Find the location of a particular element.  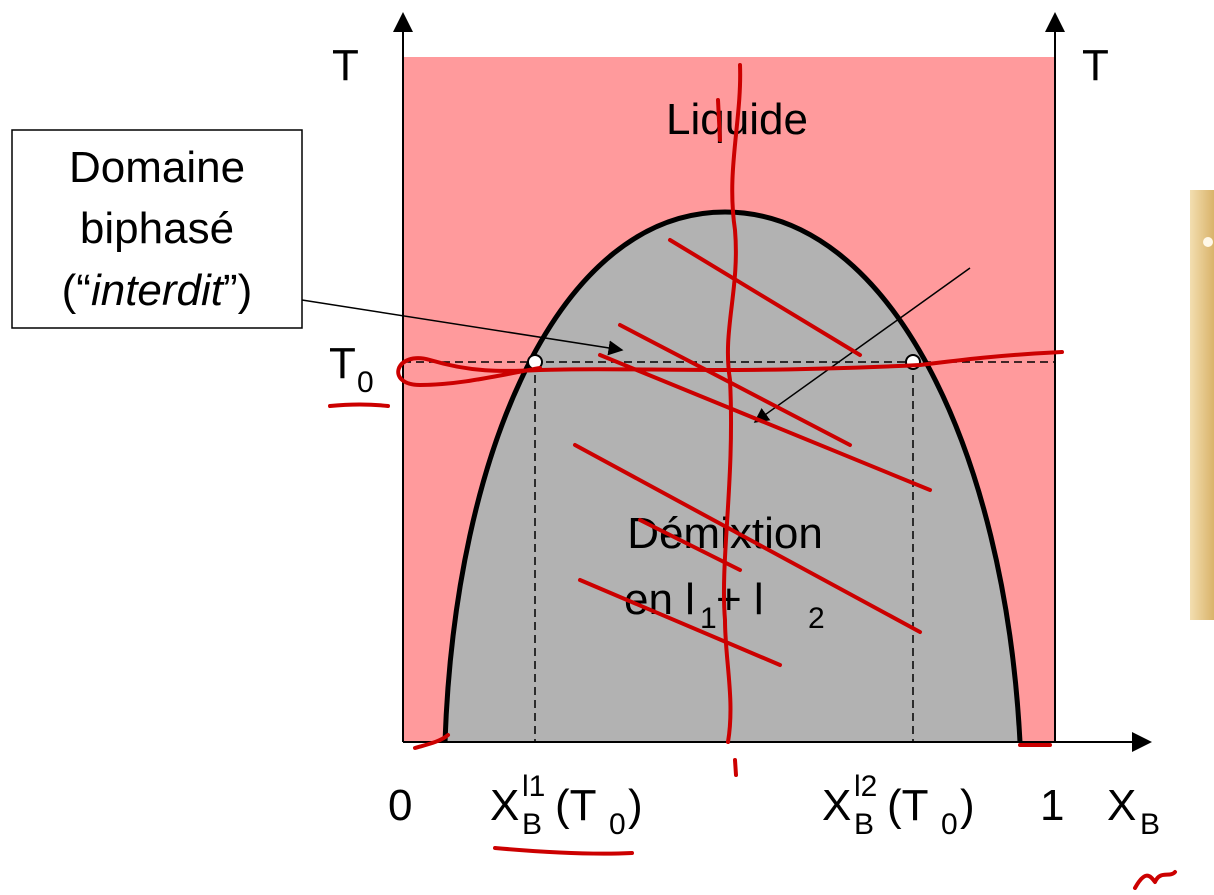

xl2-sub: B is located at coordinates (864, 824).